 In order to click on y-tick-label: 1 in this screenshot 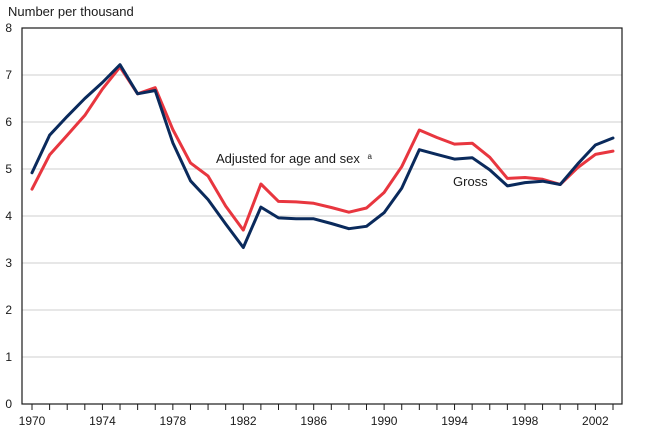, I will do `click(8, 357)`.